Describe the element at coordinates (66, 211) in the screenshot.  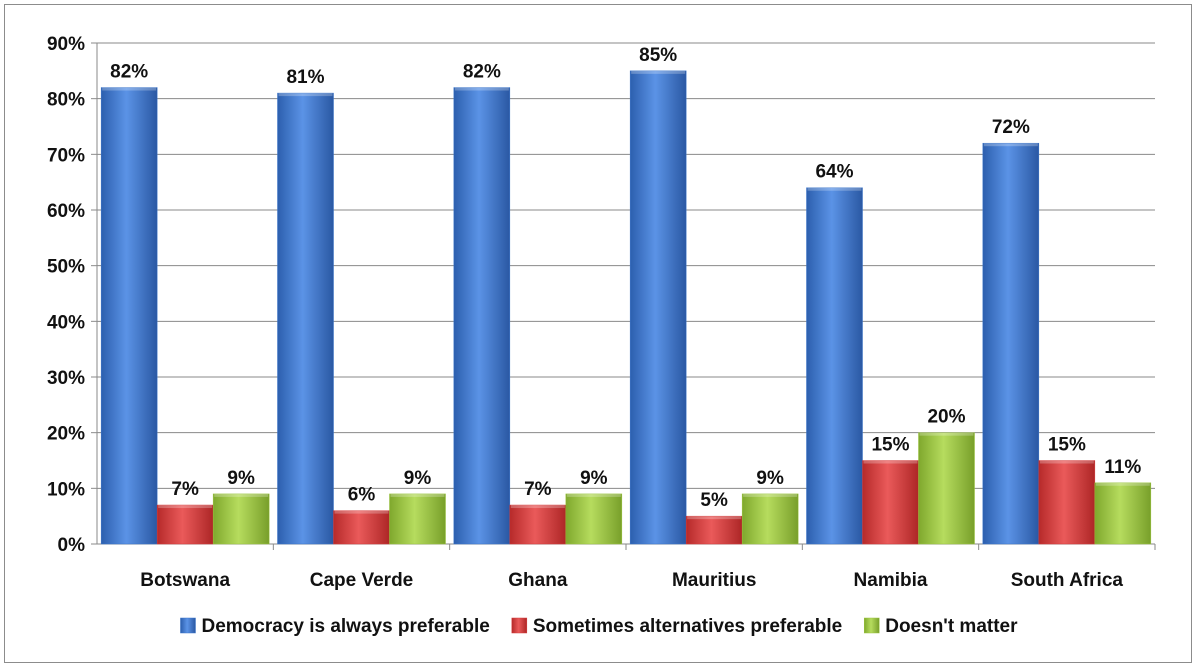
I see `y-tick-label: 60%` at that location.